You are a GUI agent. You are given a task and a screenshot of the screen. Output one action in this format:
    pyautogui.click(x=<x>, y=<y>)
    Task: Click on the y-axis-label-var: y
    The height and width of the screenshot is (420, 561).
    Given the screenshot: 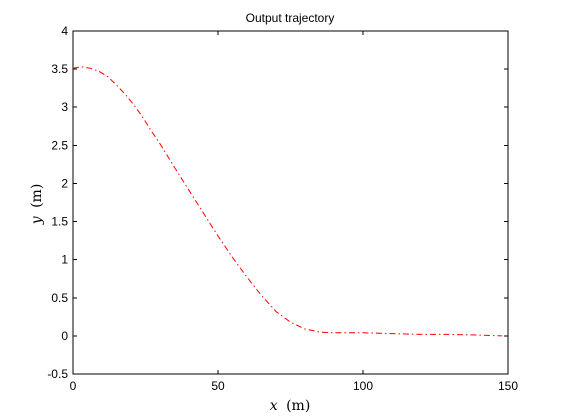 What is the action you would take?
    pyautogui.click(x=37, y=220)
    